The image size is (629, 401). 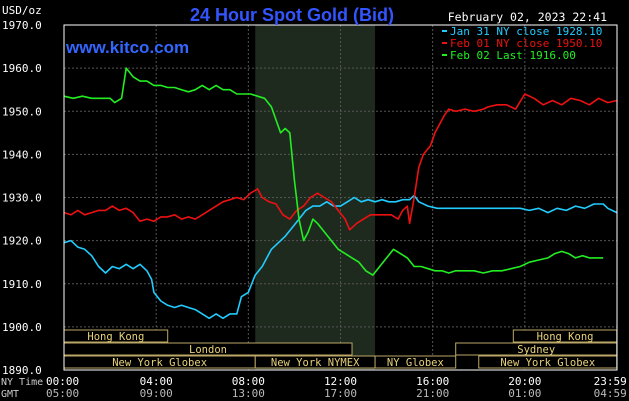 I want to click on session-label: Sydney, so click(x=536, y=350).